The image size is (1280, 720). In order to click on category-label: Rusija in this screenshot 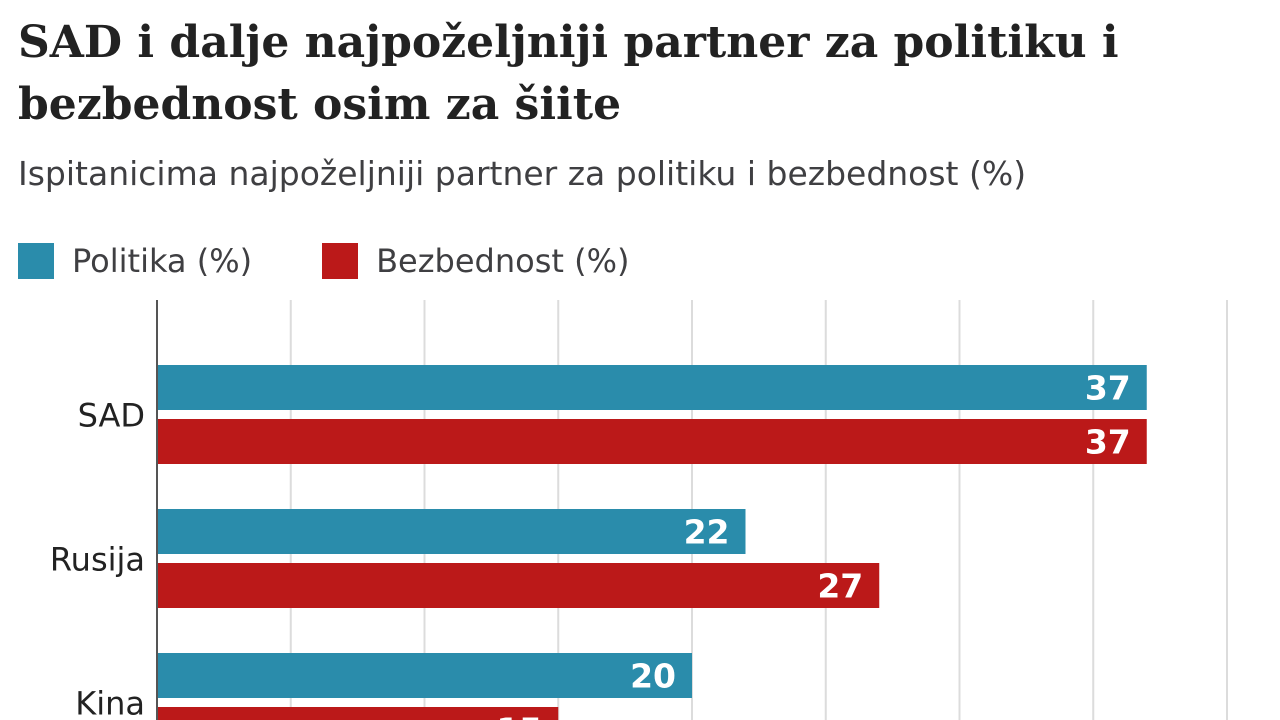, I will do `click(97, 560)`.